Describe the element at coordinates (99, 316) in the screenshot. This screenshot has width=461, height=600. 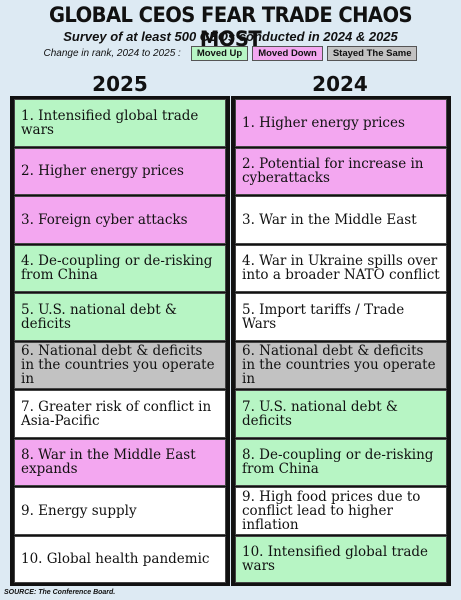
I see `rank-item-text: 5. U.S. national debt & deficits` at that location.